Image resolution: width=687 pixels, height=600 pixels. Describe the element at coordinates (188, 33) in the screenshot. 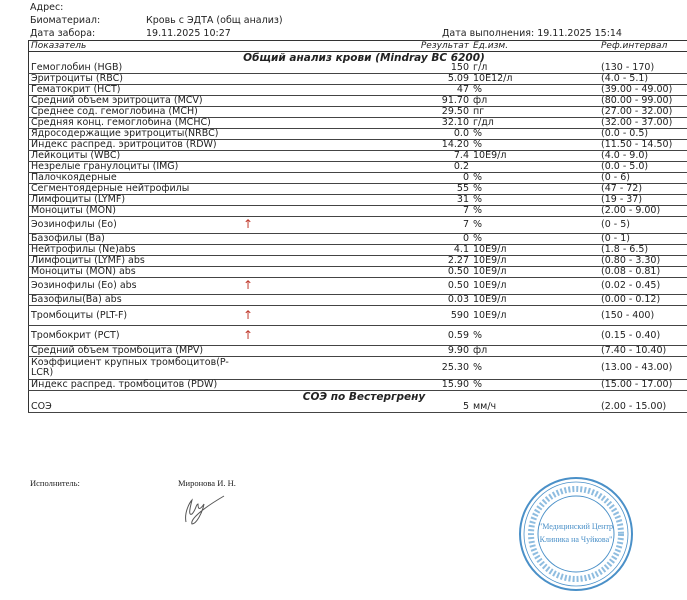

I see `collection-value: 19.11.2025 10:27` at that location.